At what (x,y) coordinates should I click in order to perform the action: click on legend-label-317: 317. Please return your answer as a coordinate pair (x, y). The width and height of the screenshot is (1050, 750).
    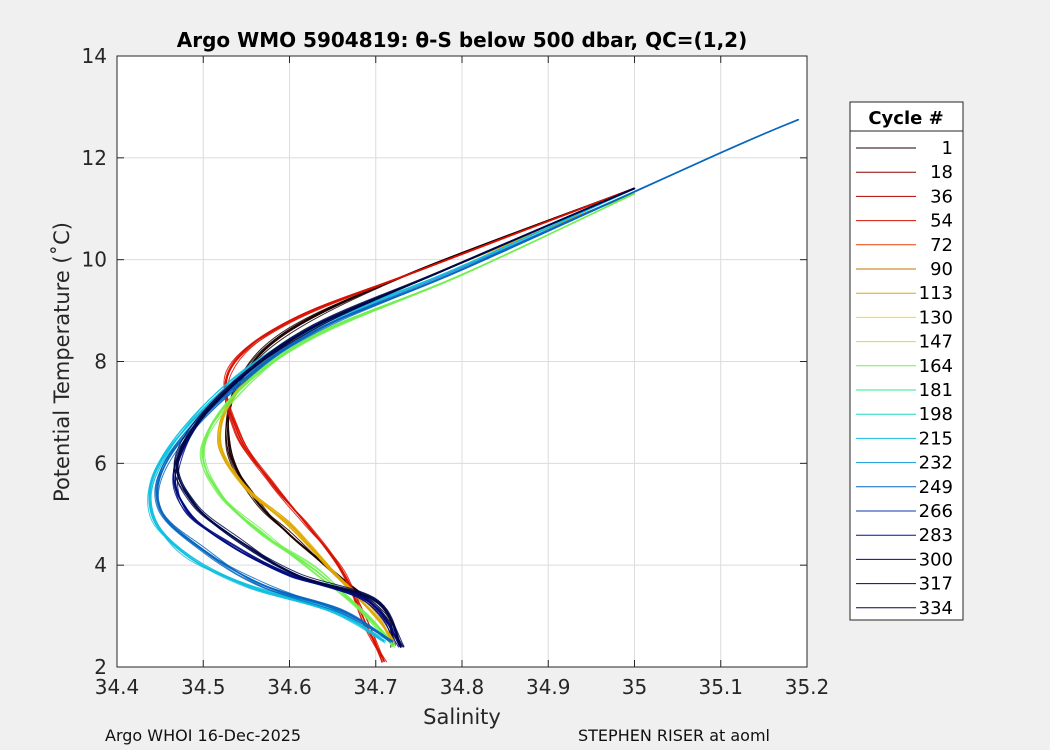
    Looking at the image, I should click on (936, 584).